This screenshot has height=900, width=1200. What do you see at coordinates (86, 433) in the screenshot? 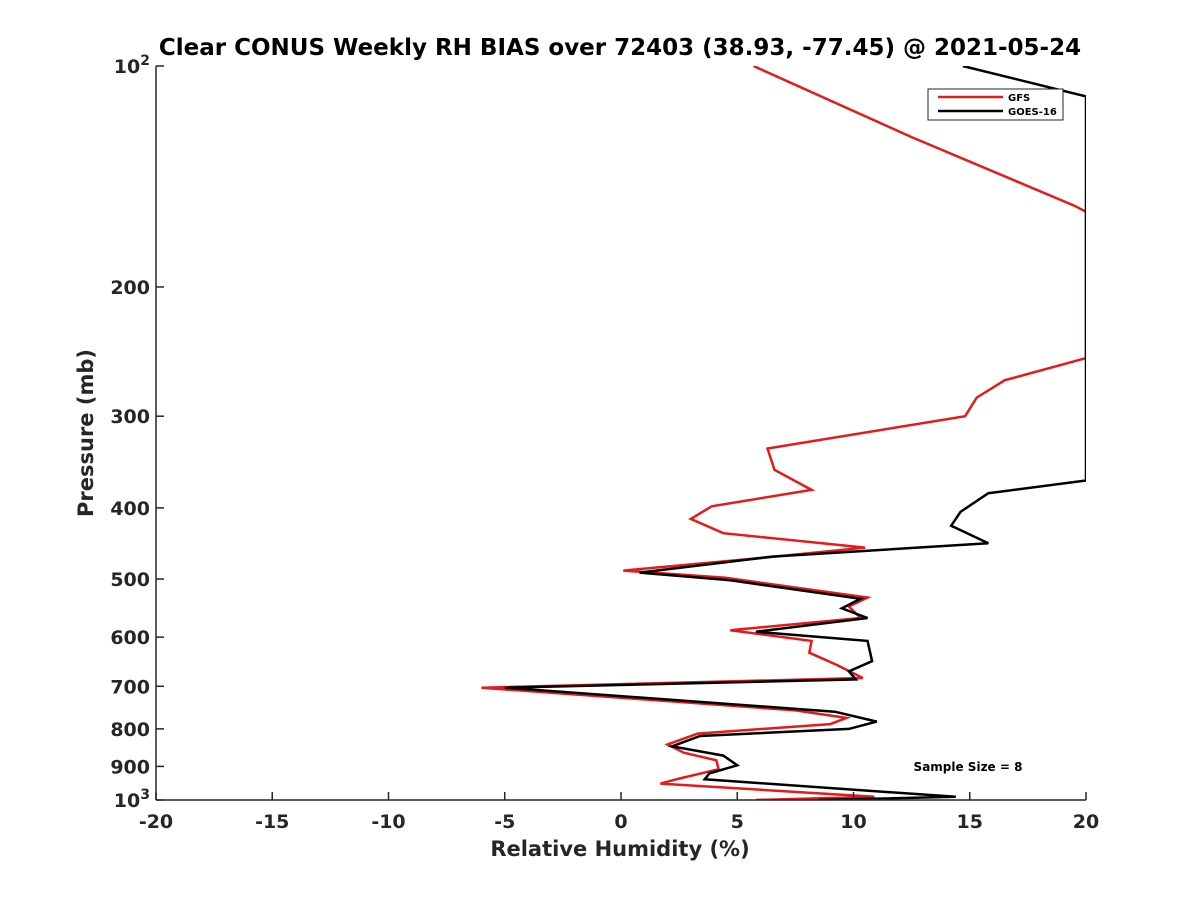
I see `y-axis-label: Pressure (mb)` at bounding box center [86, 433].